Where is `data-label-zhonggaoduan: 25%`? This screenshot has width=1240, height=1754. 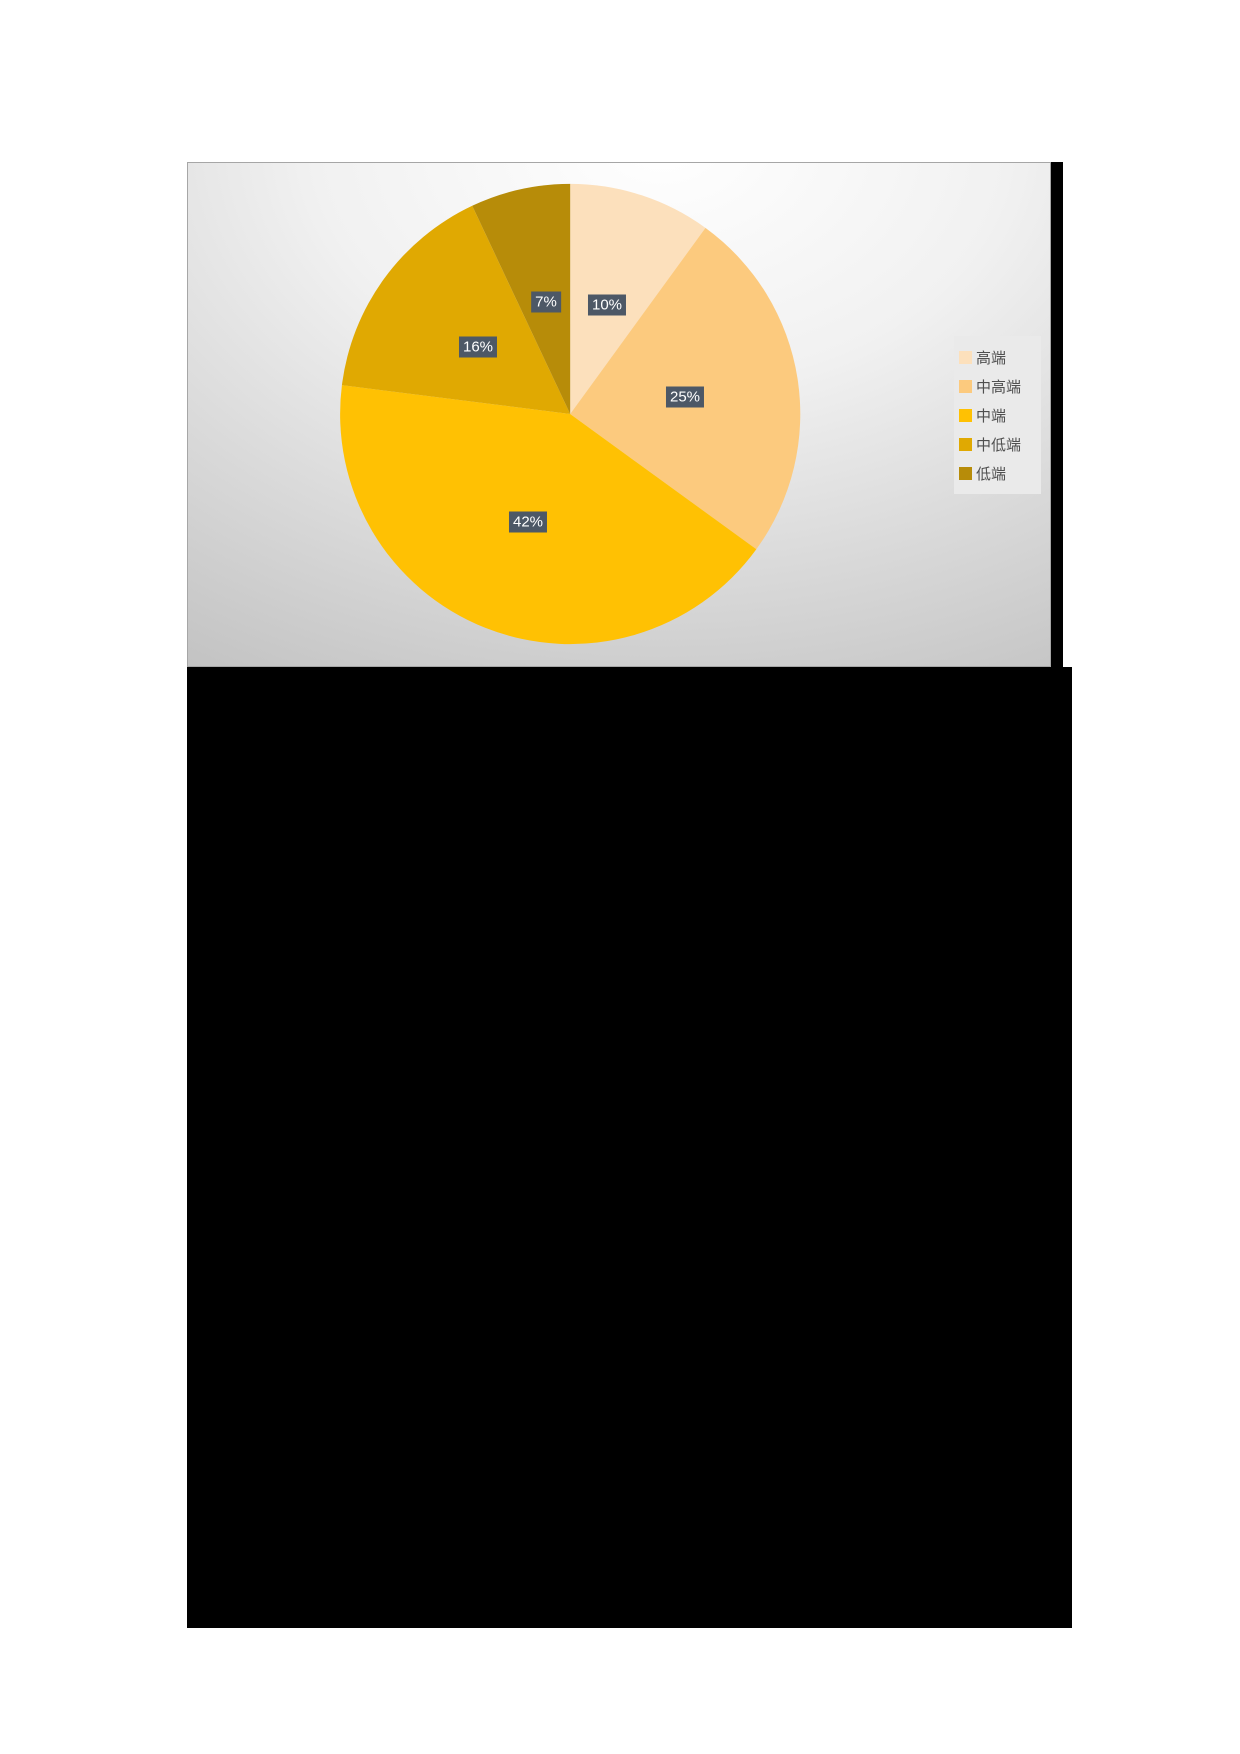
data-label-zhonggaoduan: 25% is located at coordinates (685, 397).